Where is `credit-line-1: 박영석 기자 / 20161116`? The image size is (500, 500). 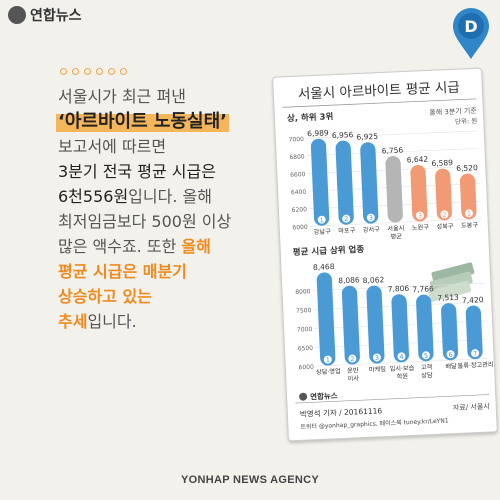 credit-line-1: 박영석 기자 / 20161116 is located at coordinates (341, 412).